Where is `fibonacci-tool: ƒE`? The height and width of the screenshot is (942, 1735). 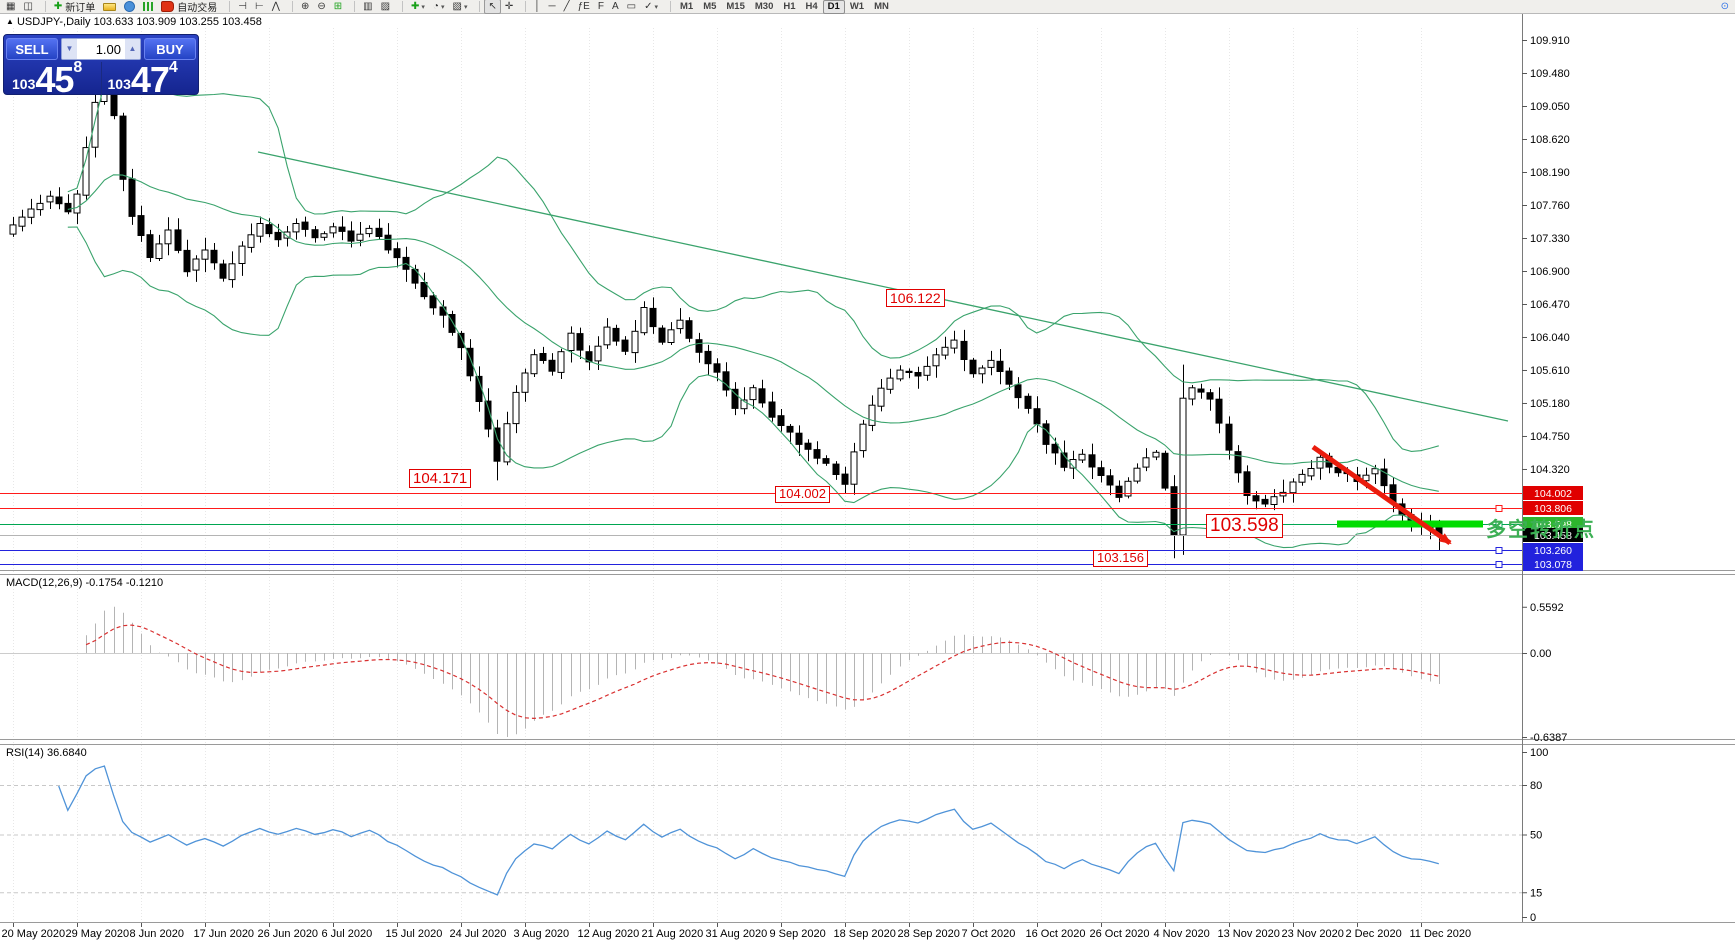
fibonacci-tool: ƒE is located at coordinates (584, 7).